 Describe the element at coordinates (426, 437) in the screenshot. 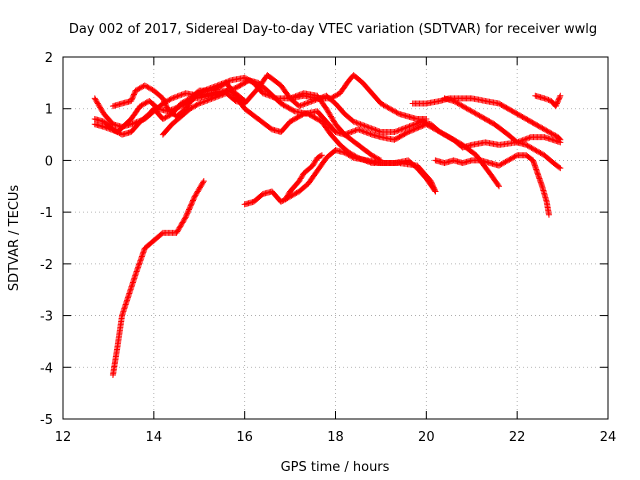

I see `x-tick-label: 20` at that location.